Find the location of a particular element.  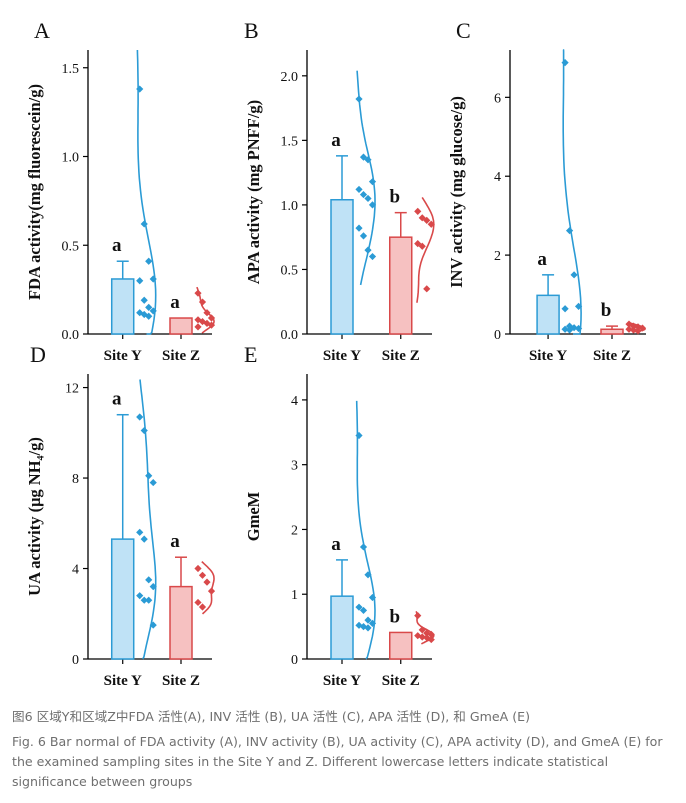

y-tick-label: 4 is located at coordinates (294, 401).